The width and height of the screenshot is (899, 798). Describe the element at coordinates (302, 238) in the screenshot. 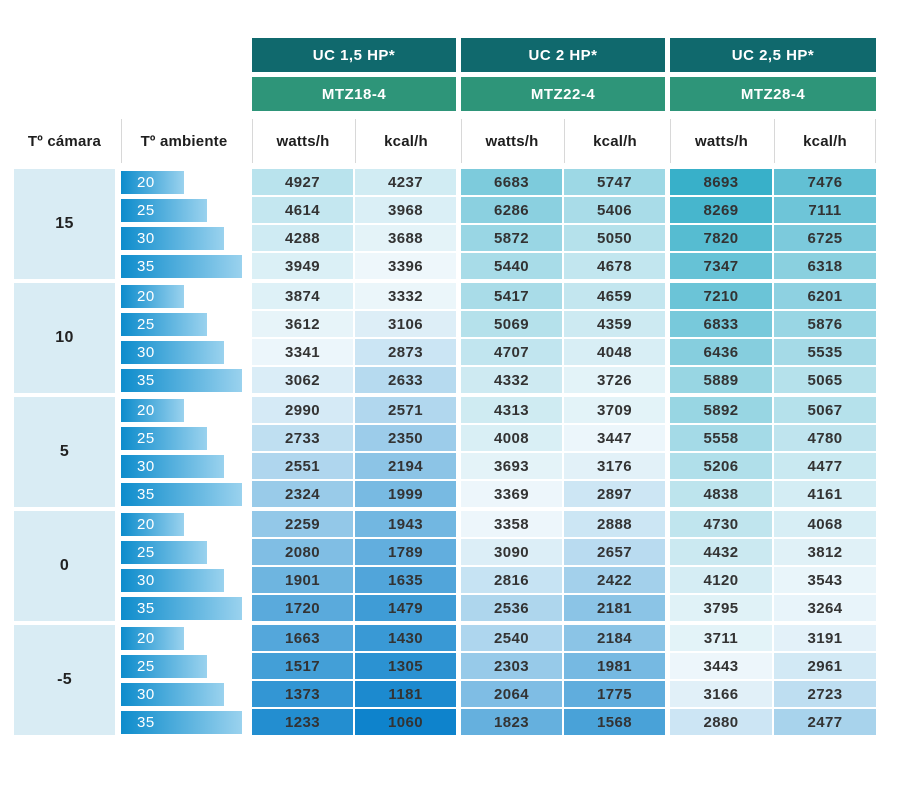

I see `value-cell: 4288` at that location.